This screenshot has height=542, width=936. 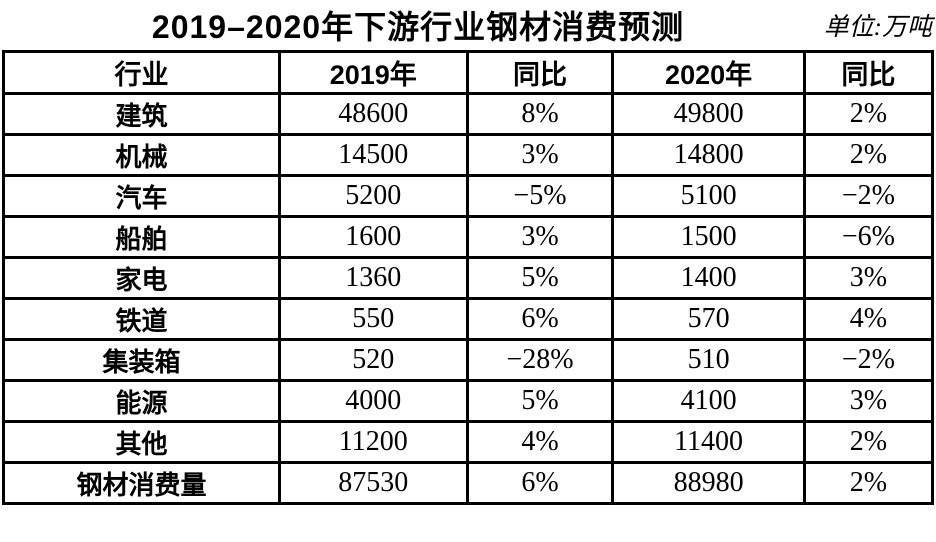 What do you see at coordinates (141, 278) in the screenshot?
I see `industry-cell: 家电` at bounding box center [141, 278].